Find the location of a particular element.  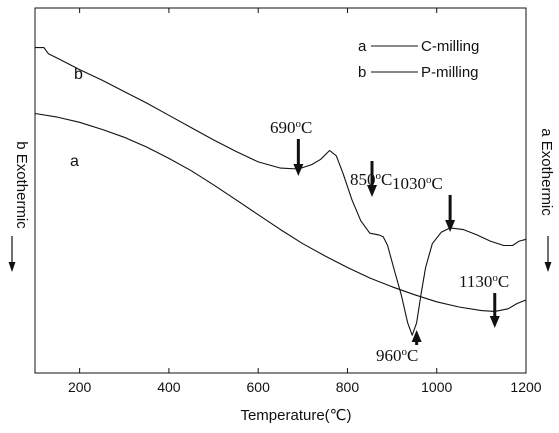

annotation-1130: 1130oC is located at coordinates (484, 300).